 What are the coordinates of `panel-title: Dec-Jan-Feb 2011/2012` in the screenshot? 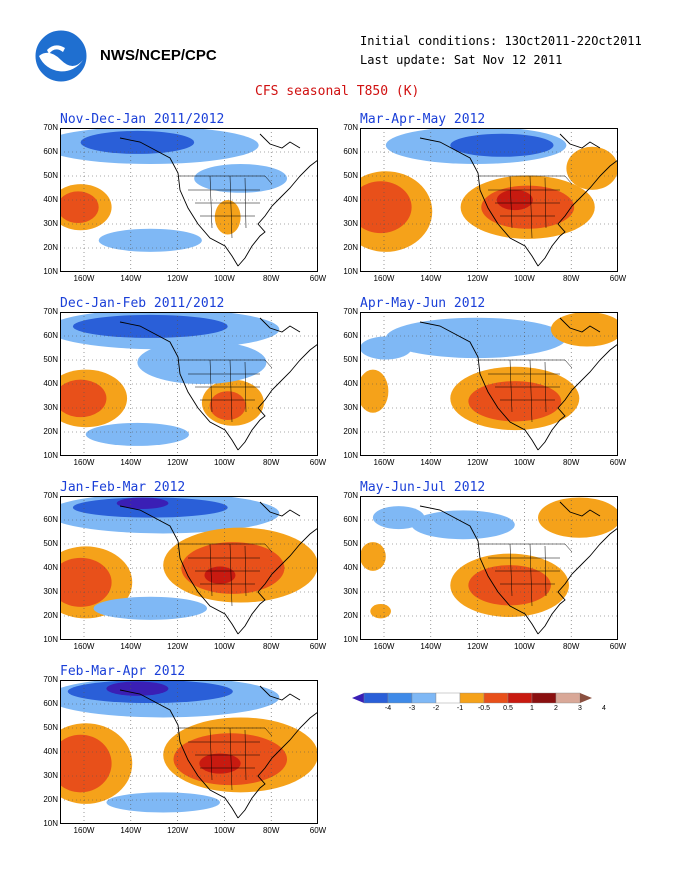 It's located at (142, 303).